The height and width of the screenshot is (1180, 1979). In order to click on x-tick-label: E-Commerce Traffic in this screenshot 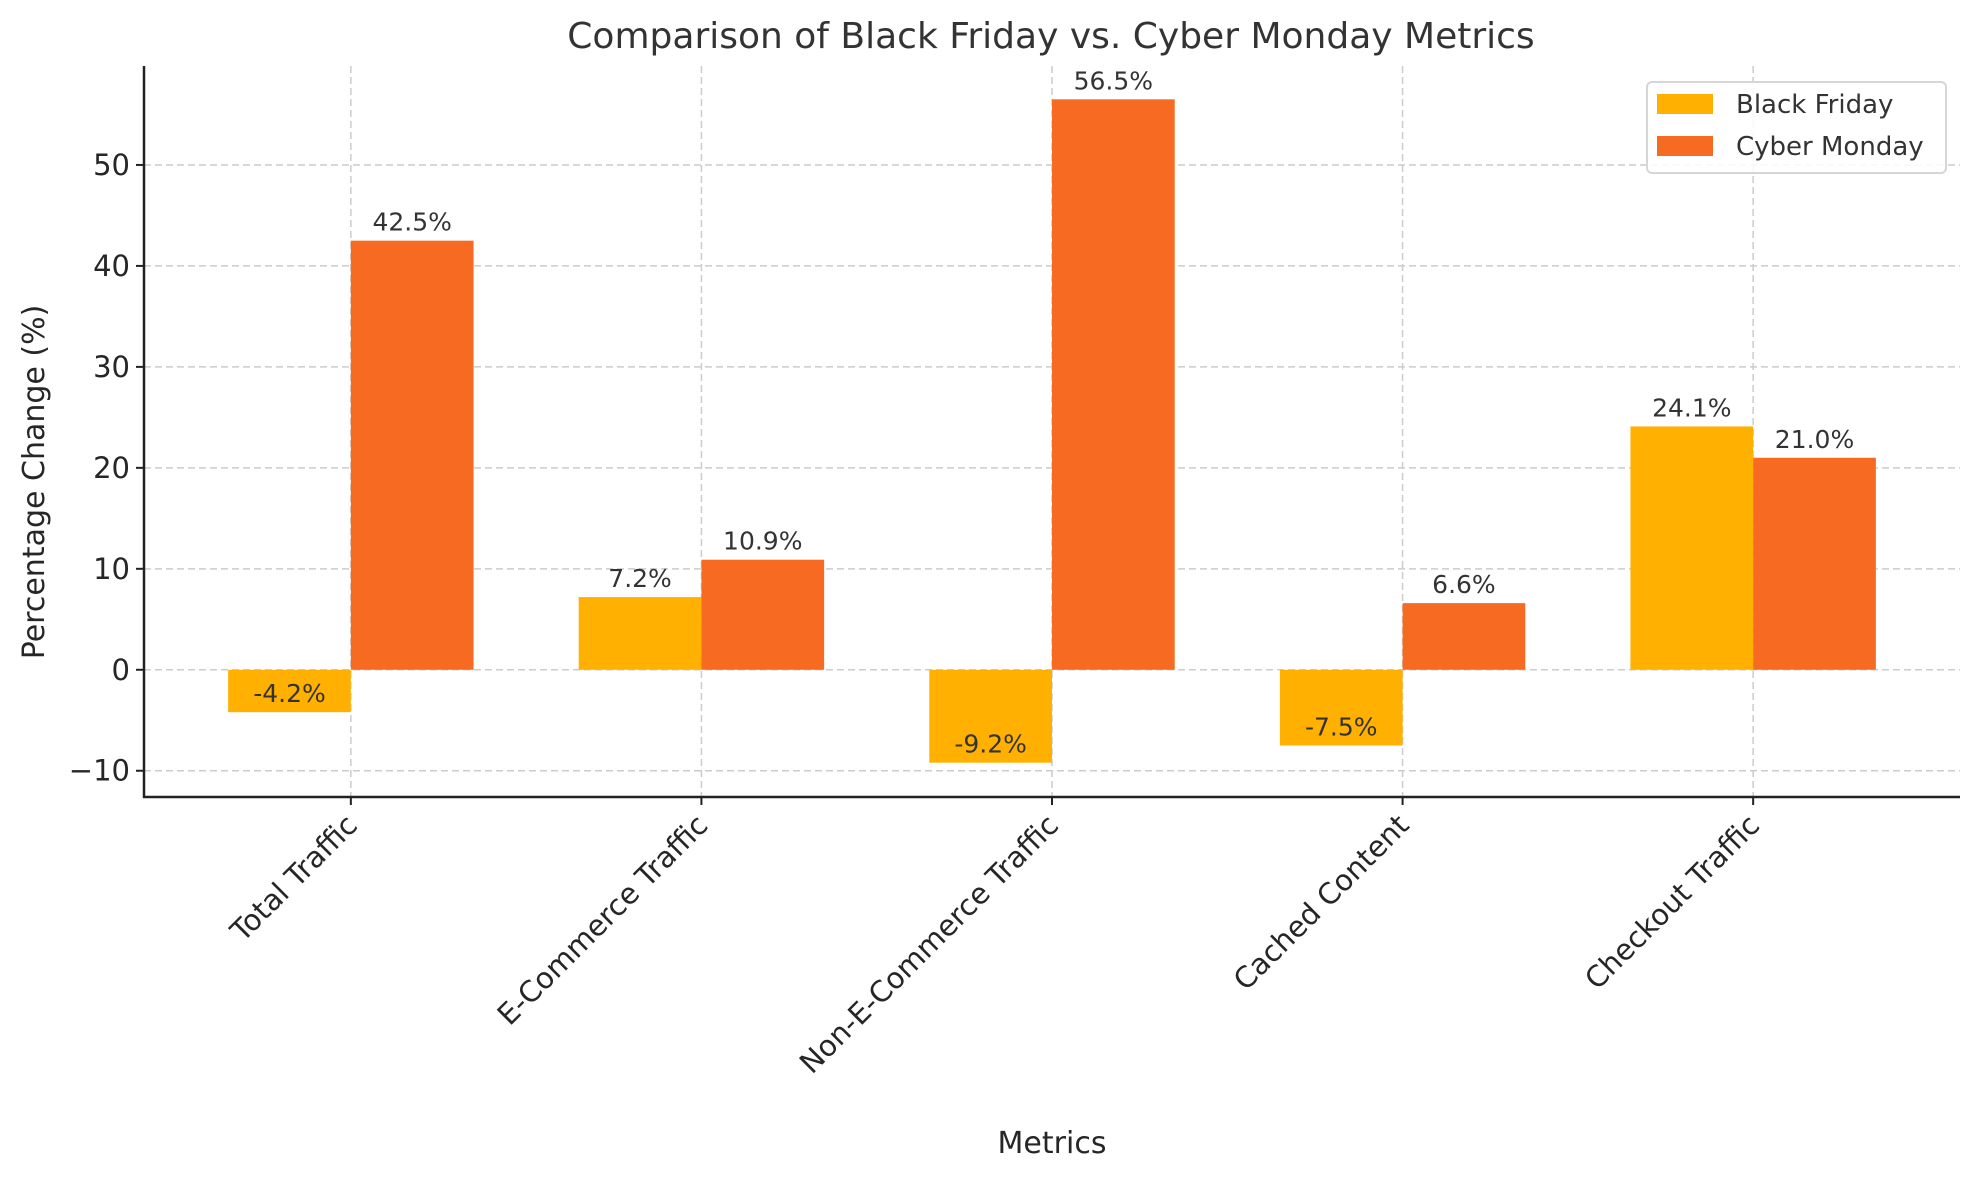, I will do `click(603, 920)`.